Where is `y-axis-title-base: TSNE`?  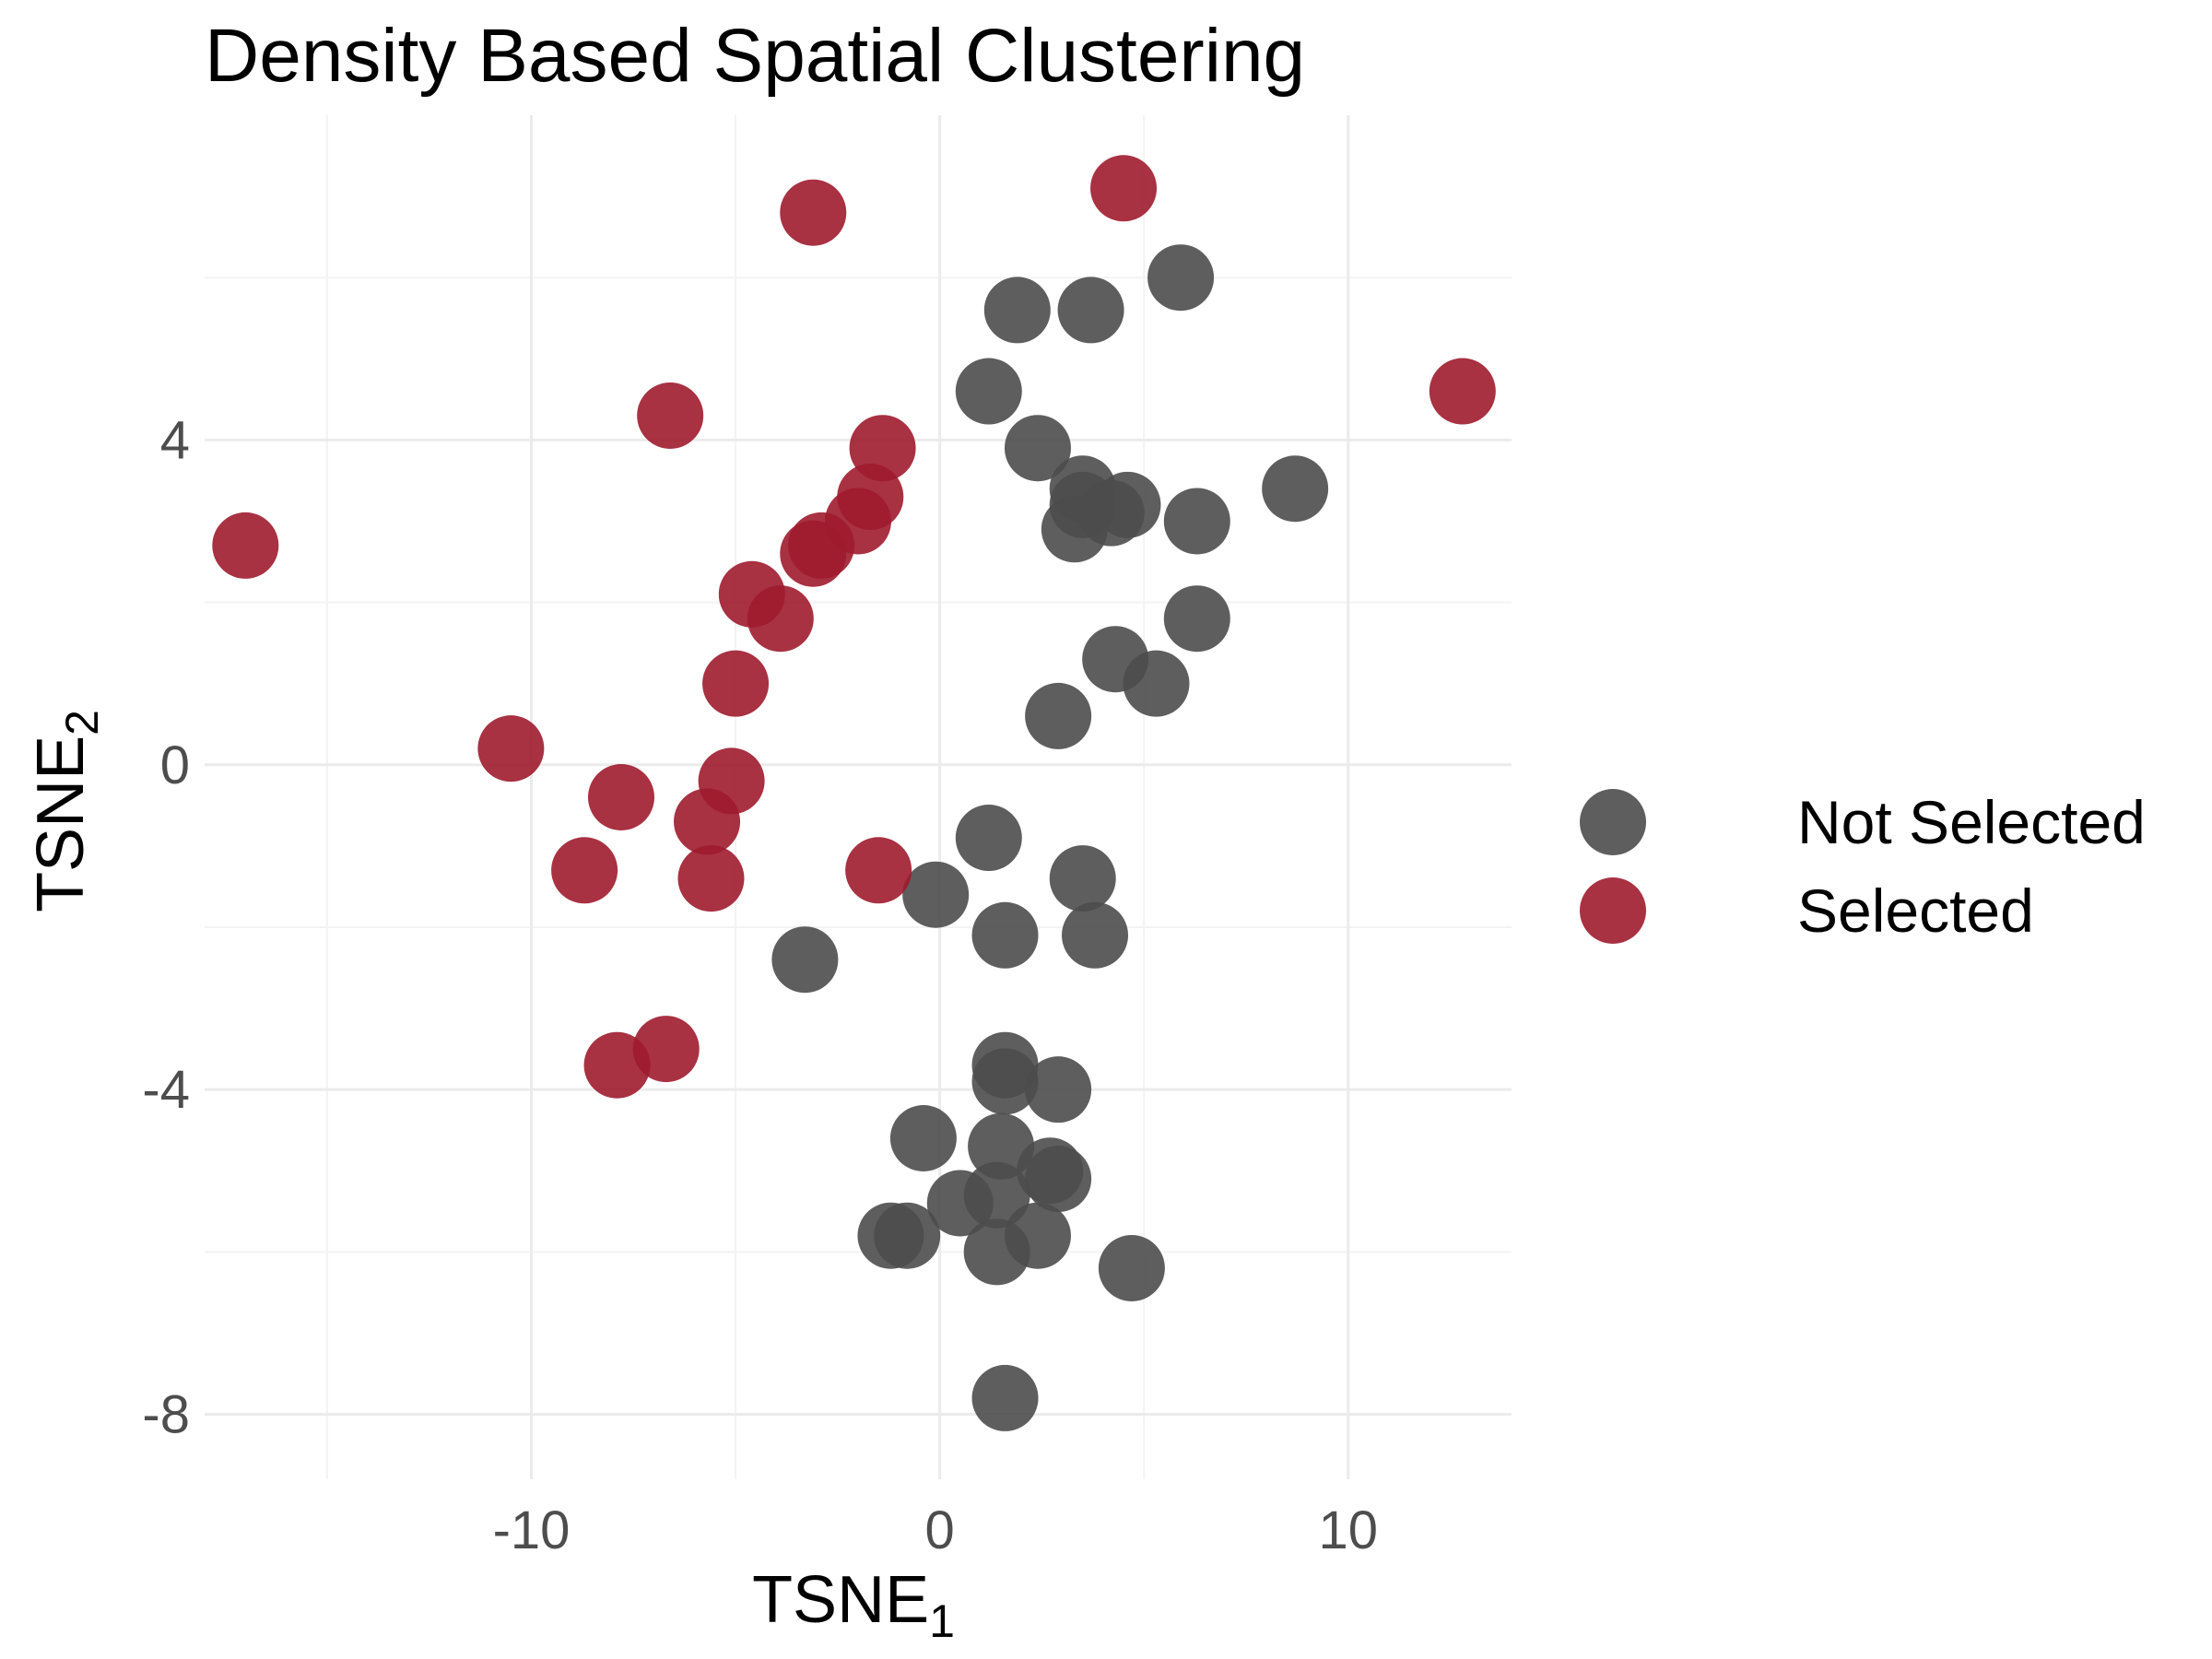
y-axis-title-base: TSNE is located at coordinates (61, 823).